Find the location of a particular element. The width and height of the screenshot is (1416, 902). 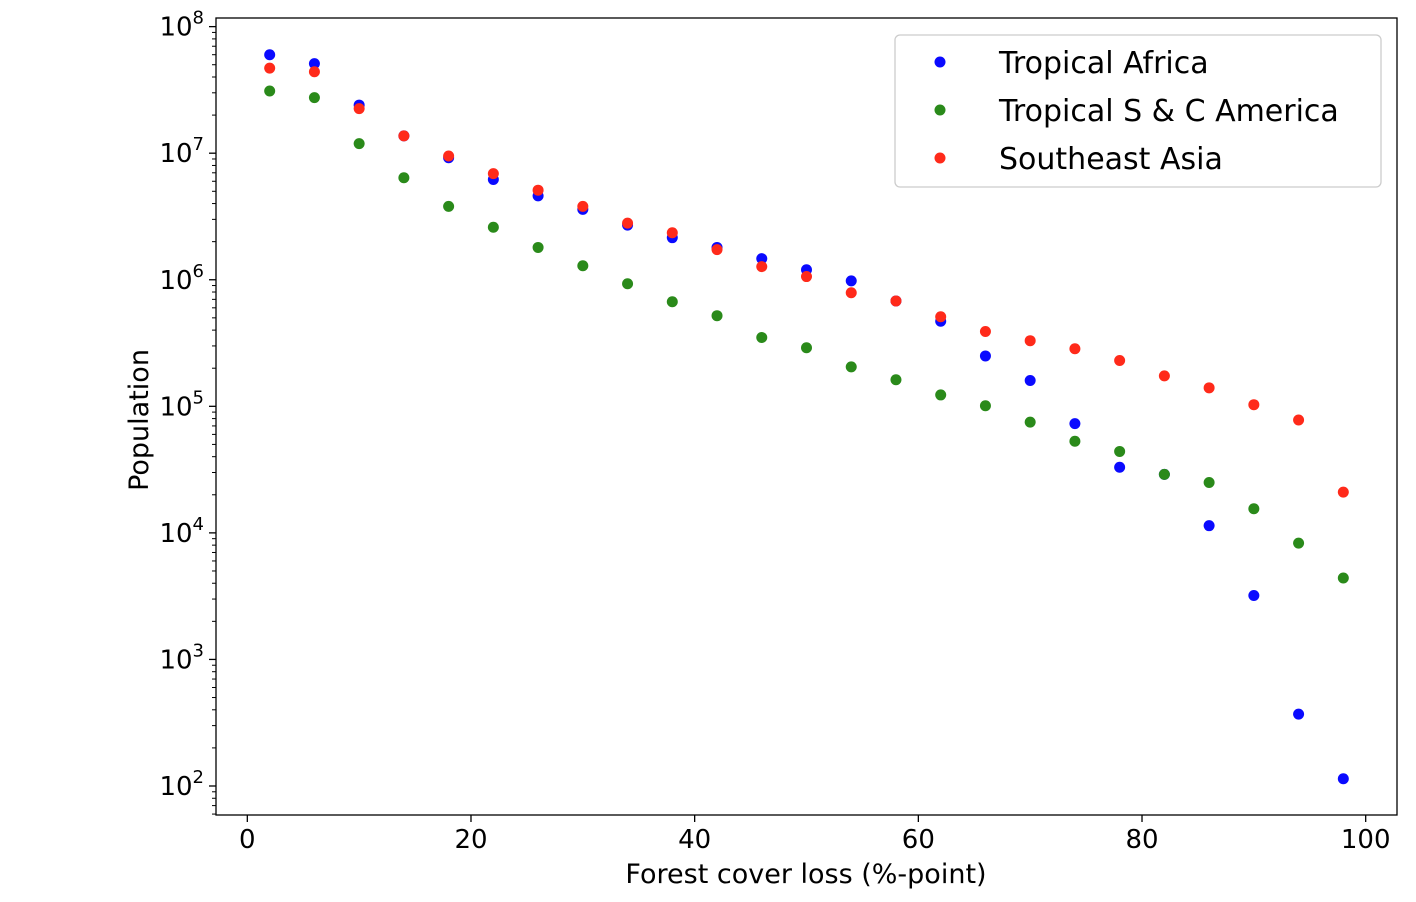

legend-label: Tropical S & C America is located at coordinates (1168, 111).